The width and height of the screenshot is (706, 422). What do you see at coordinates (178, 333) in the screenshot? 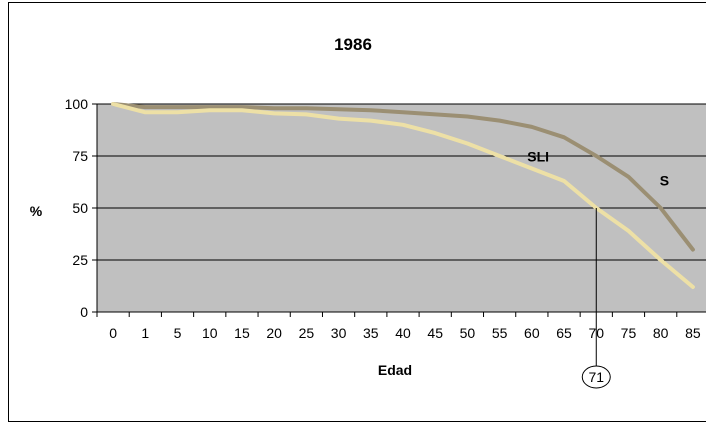
I see `x-tick-label-5: 5` at bounding box center [178, 333].